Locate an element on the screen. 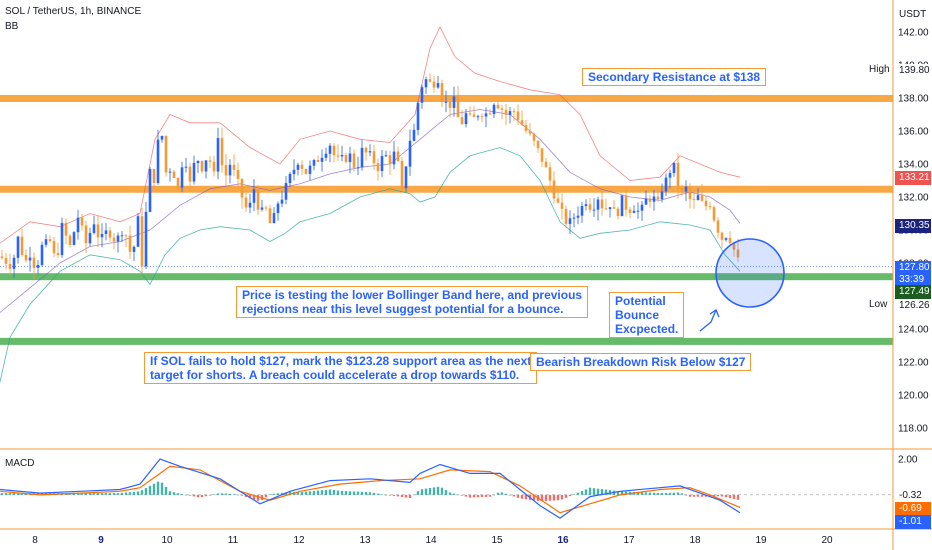 Image resolution: width=932 pixels, height=550 pixels. price-tick-label: 142.00 is located at coordinates (913, 33).